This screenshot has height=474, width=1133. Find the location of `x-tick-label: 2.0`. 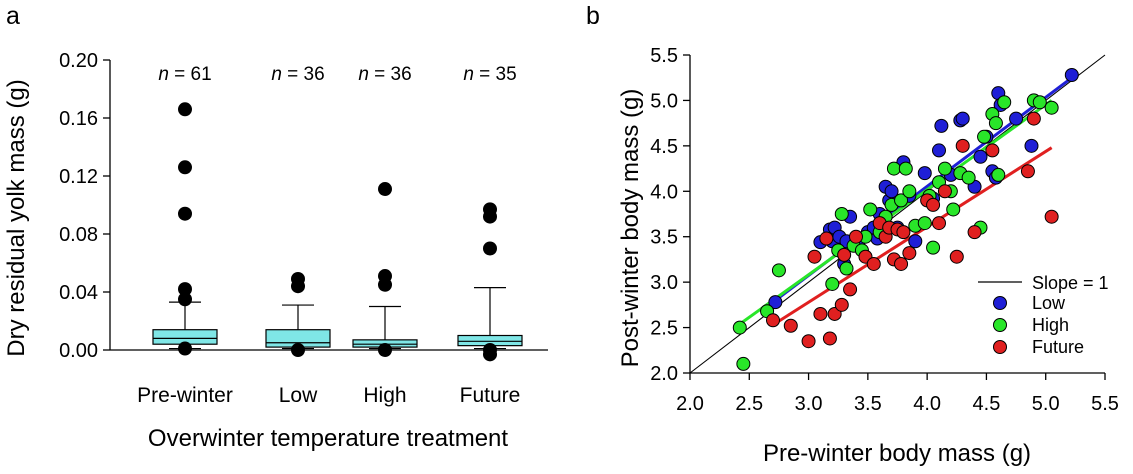

x-tick-label: 2.0 is located at coordinates (690, 404).